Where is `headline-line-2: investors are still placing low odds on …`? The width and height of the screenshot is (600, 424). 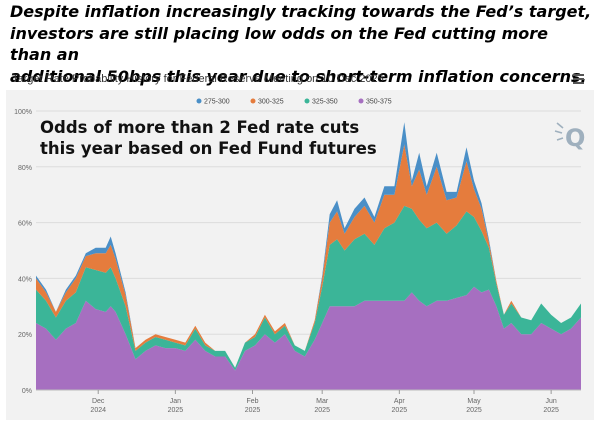 headline-line-2: investors are still placing low odds on … is located at coordinates (279, 44).